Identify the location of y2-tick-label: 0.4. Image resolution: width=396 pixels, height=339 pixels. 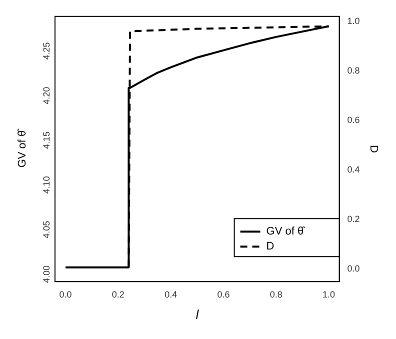
(353, 169).